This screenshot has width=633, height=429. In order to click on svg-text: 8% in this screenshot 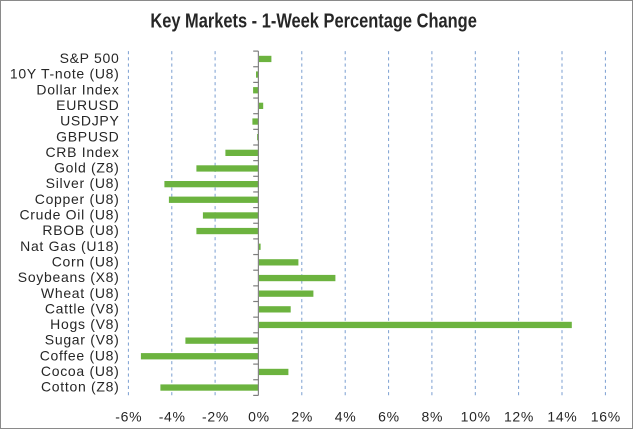, I will do `click(432, 416)`.